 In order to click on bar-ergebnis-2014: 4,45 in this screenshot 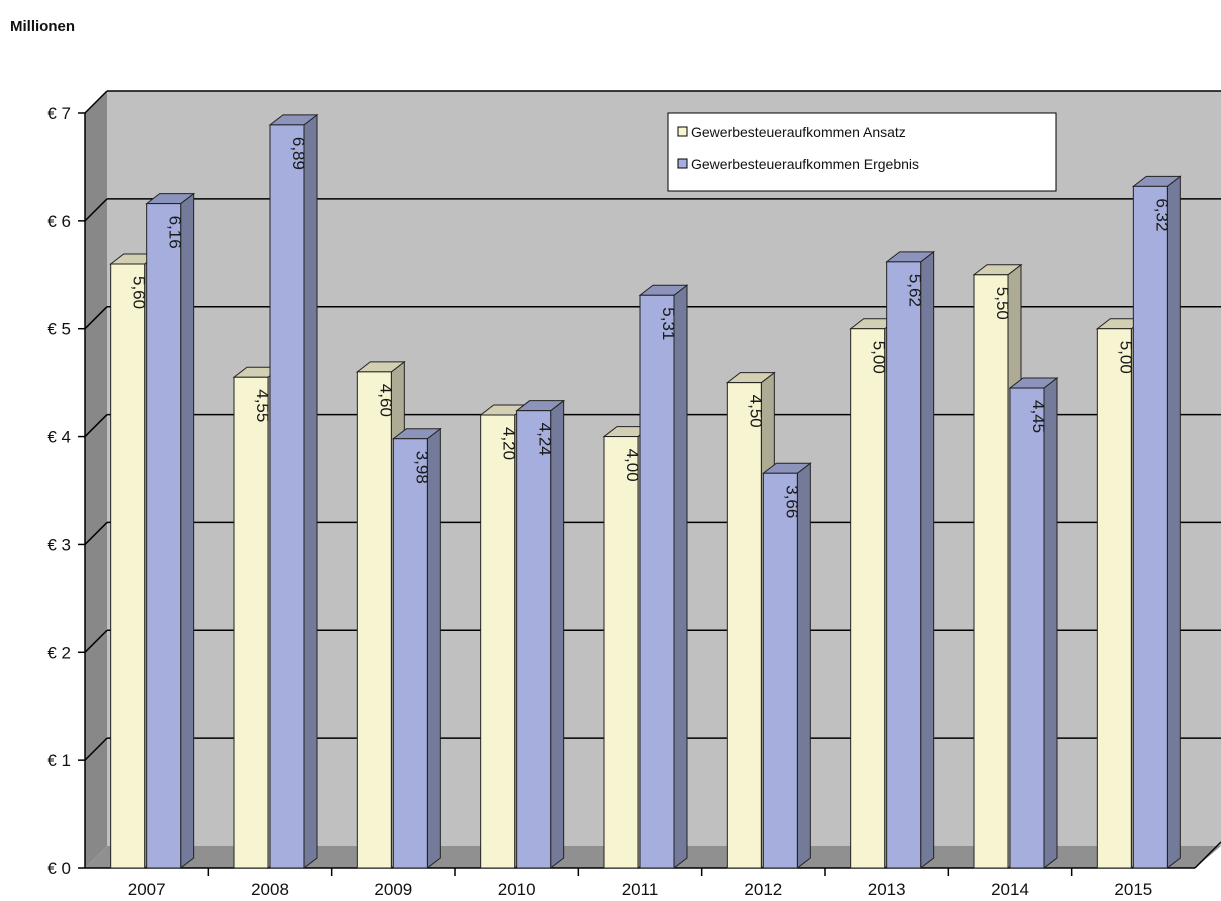, I will do `click(1033, 623)`.